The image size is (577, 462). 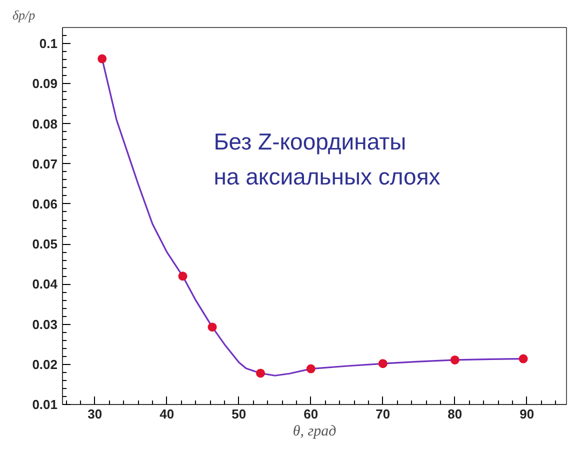 I want to click on y-tick-label: 0.1, so click(x=48, y=44).